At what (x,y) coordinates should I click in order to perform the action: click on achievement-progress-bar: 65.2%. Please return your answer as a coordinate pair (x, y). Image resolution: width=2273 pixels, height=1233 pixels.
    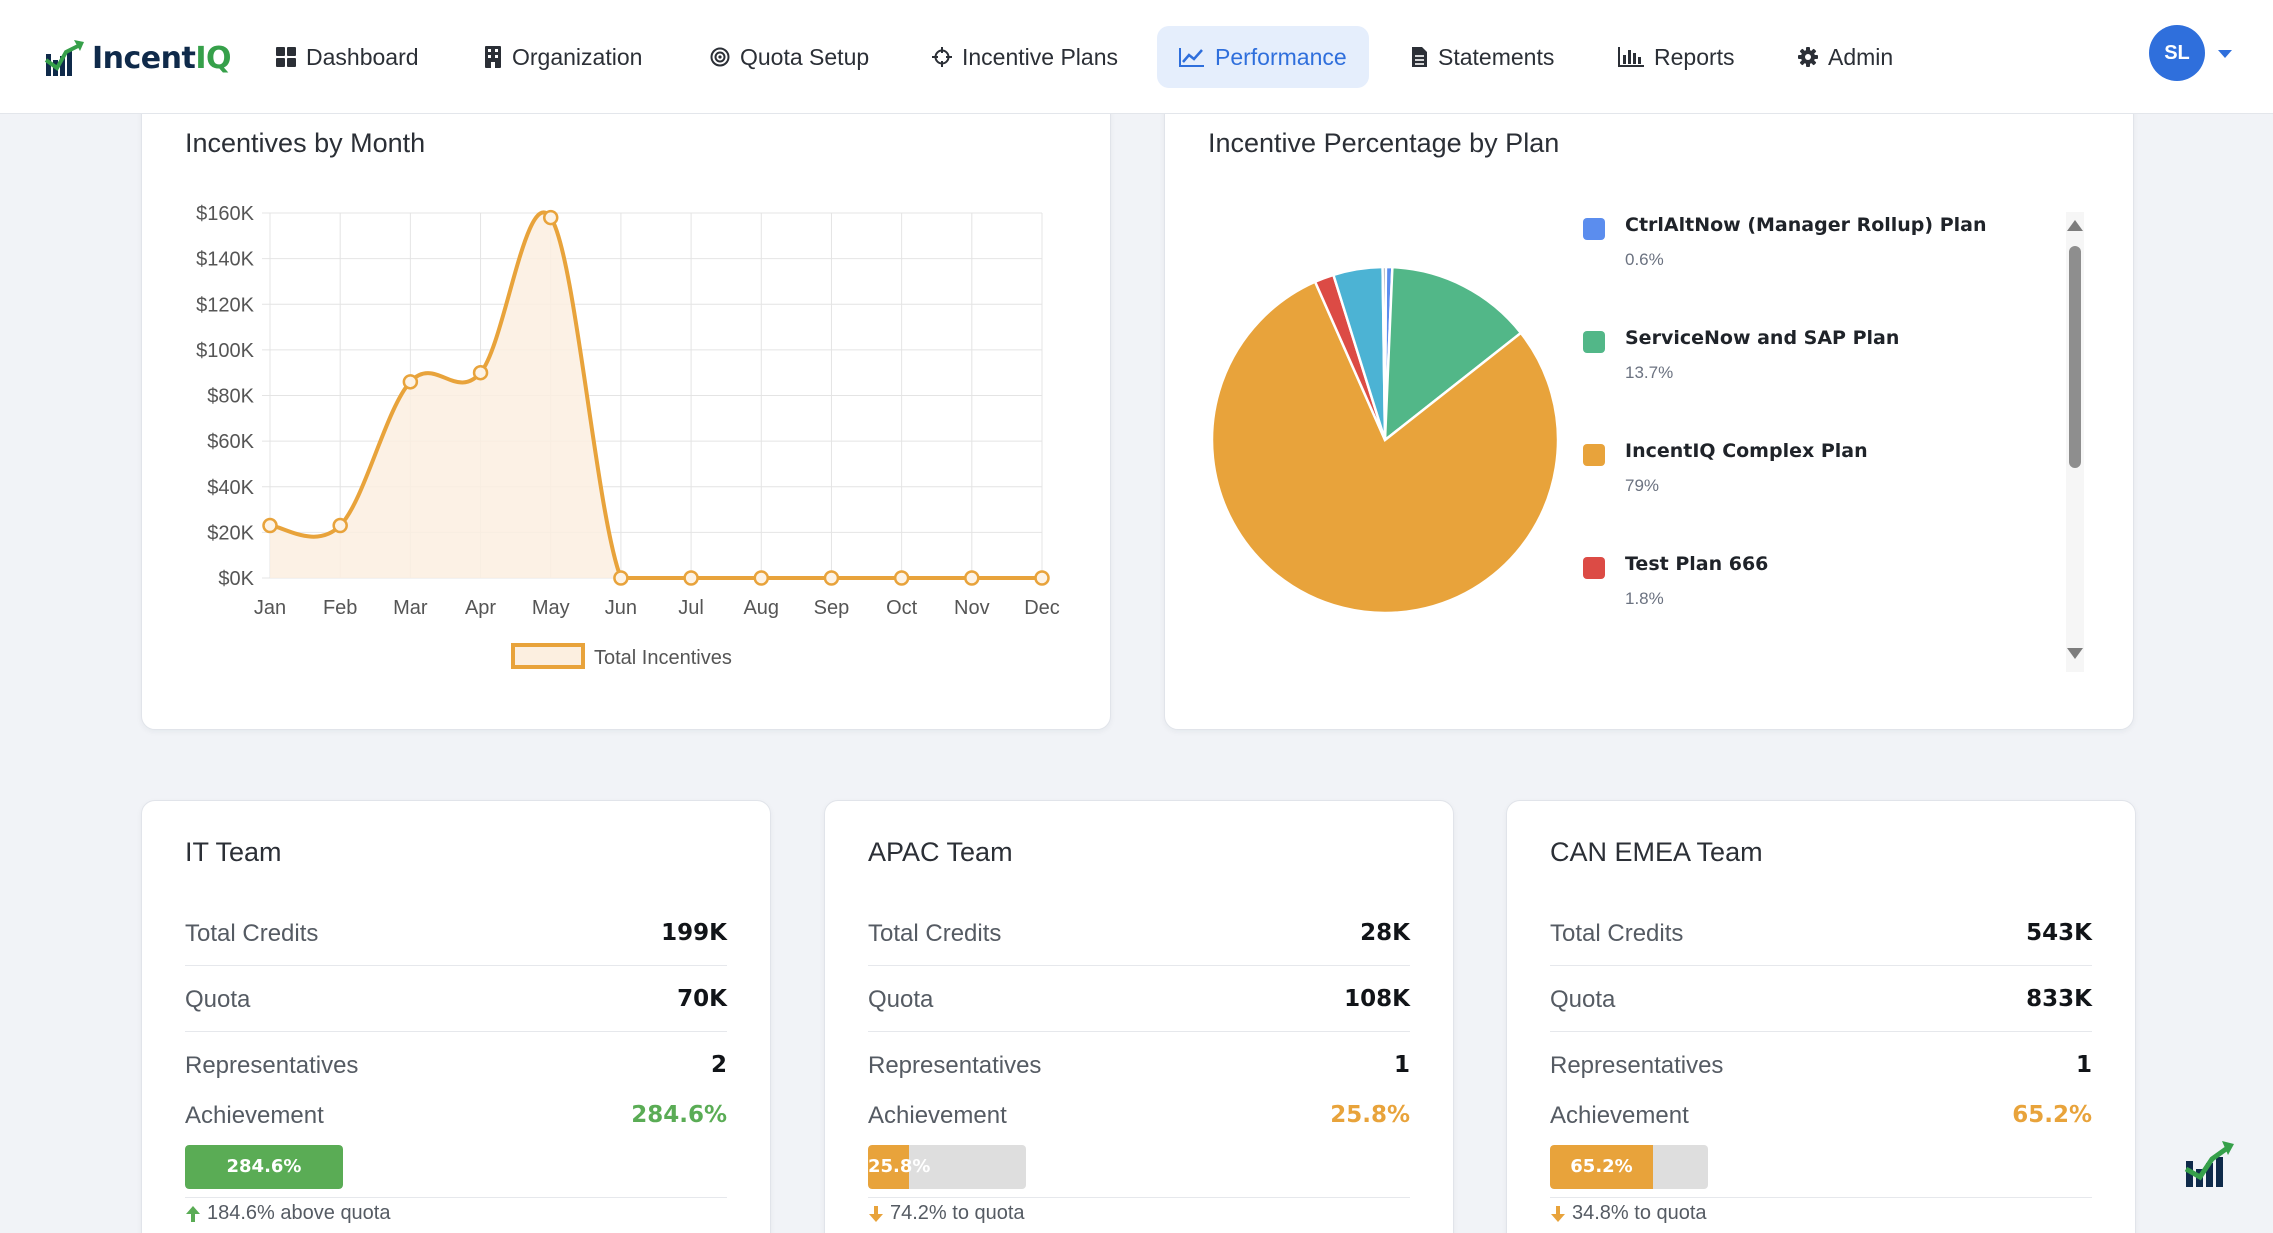
    Looking at the image, I should click on (1629, 1167).